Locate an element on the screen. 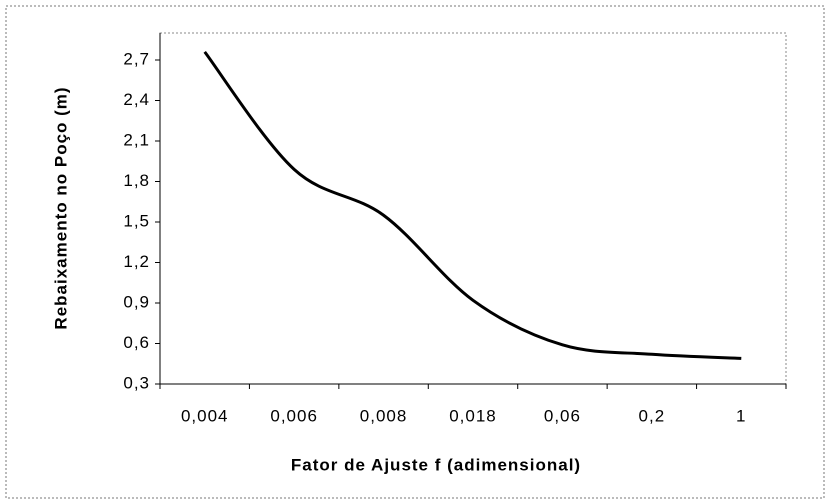  y-tick-label: 2,7 is located at coordinates (136, 58).